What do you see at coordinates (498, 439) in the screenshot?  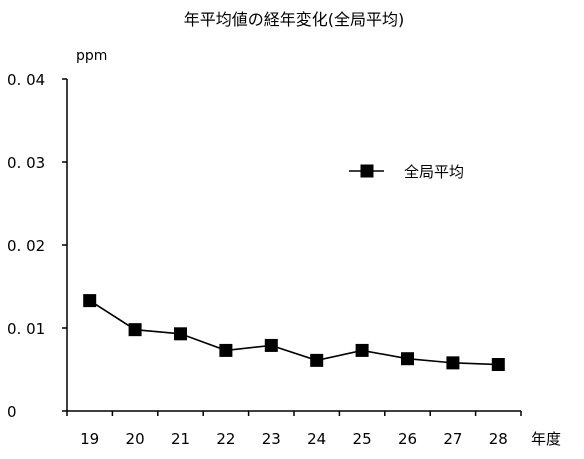 I see `x-tick-label: 28` at bounding box center [498, 439].